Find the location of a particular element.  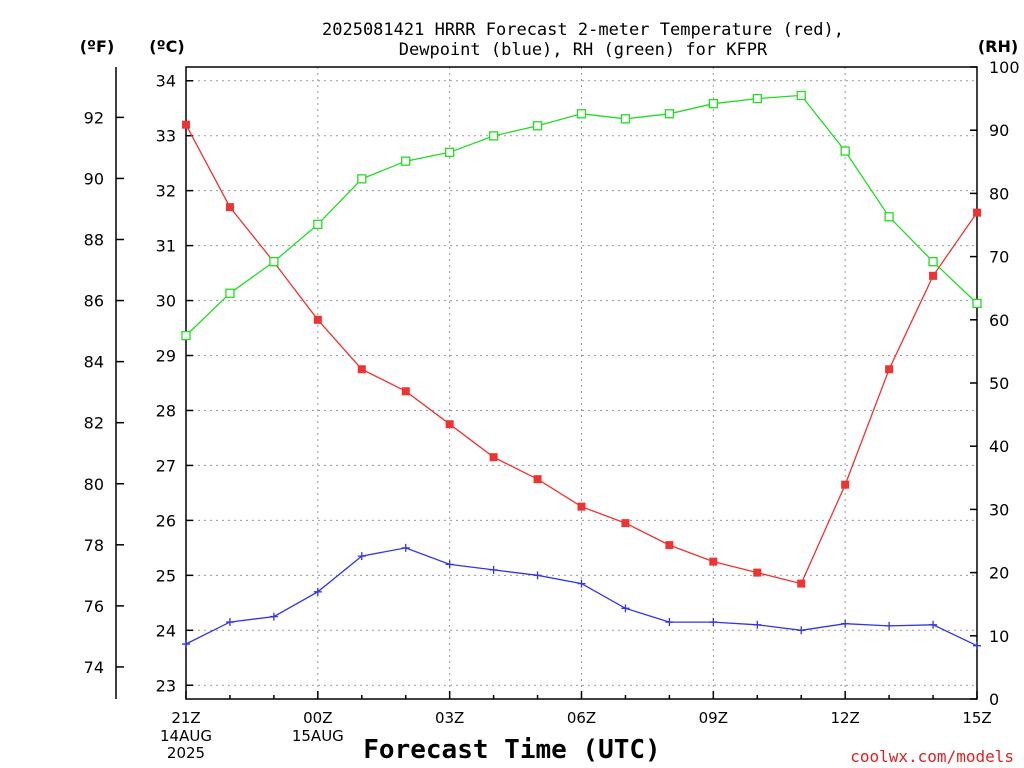

x-tick-date: 15AUG is located at coordinates (318, 736).